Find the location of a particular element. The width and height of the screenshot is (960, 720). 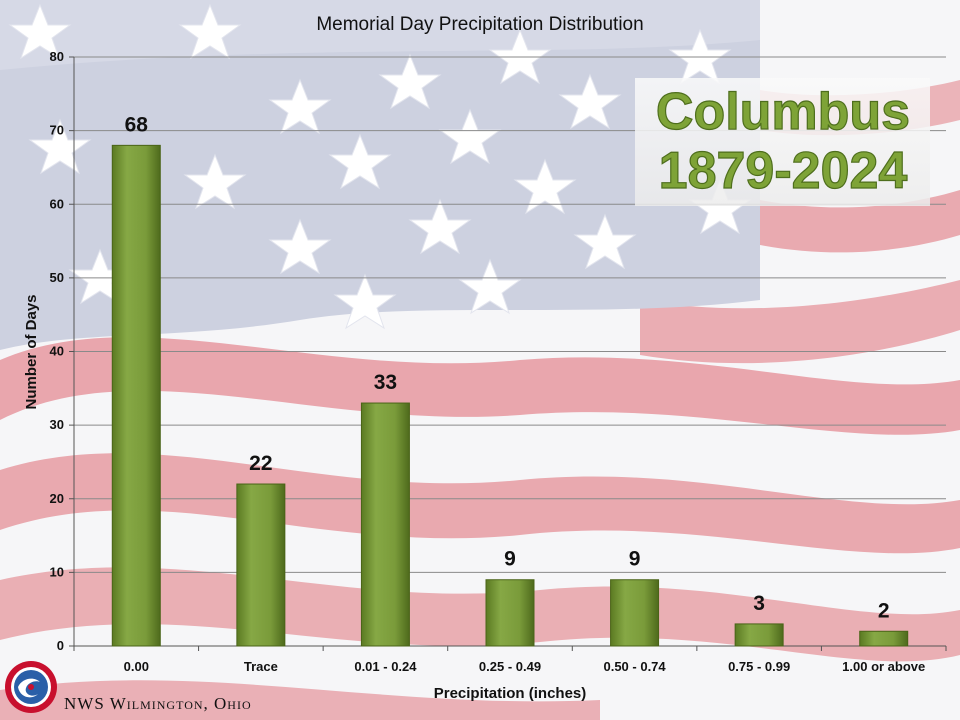

y-tick-labels: 0 10 20 30 40 50 60 70 80 is located at coordinates (57, 351).